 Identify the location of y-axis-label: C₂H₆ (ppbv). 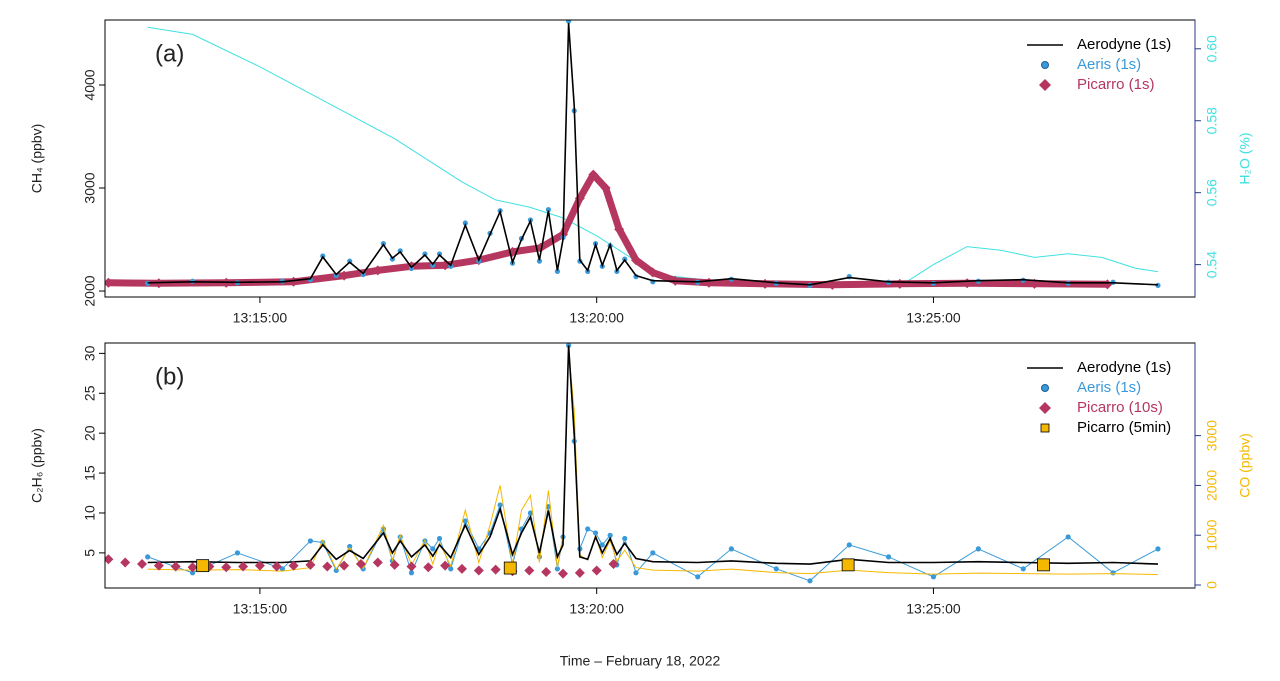
(37, 465).